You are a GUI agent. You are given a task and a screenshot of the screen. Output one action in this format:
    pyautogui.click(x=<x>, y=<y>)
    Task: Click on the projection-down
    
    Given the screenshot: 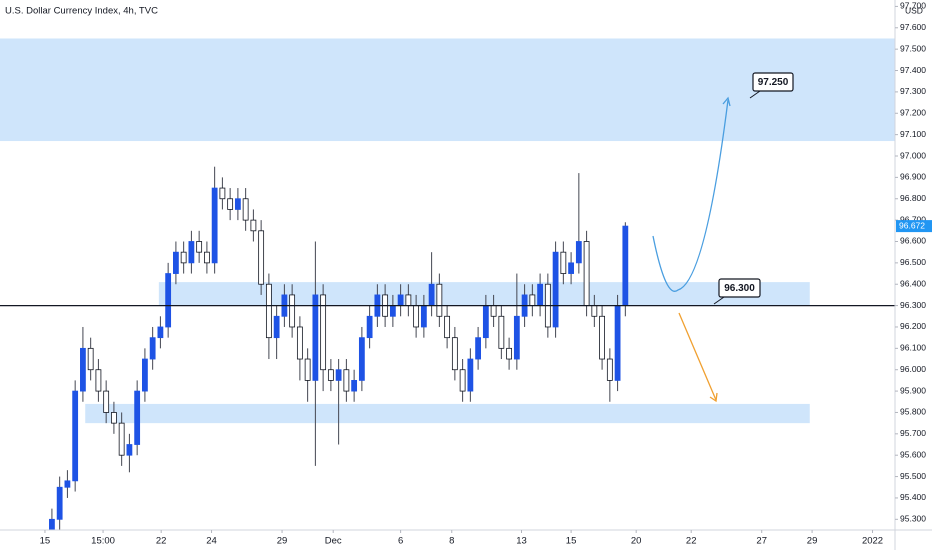 What is the action you would take?
    pyautogui.click(x=697, y=356)
    